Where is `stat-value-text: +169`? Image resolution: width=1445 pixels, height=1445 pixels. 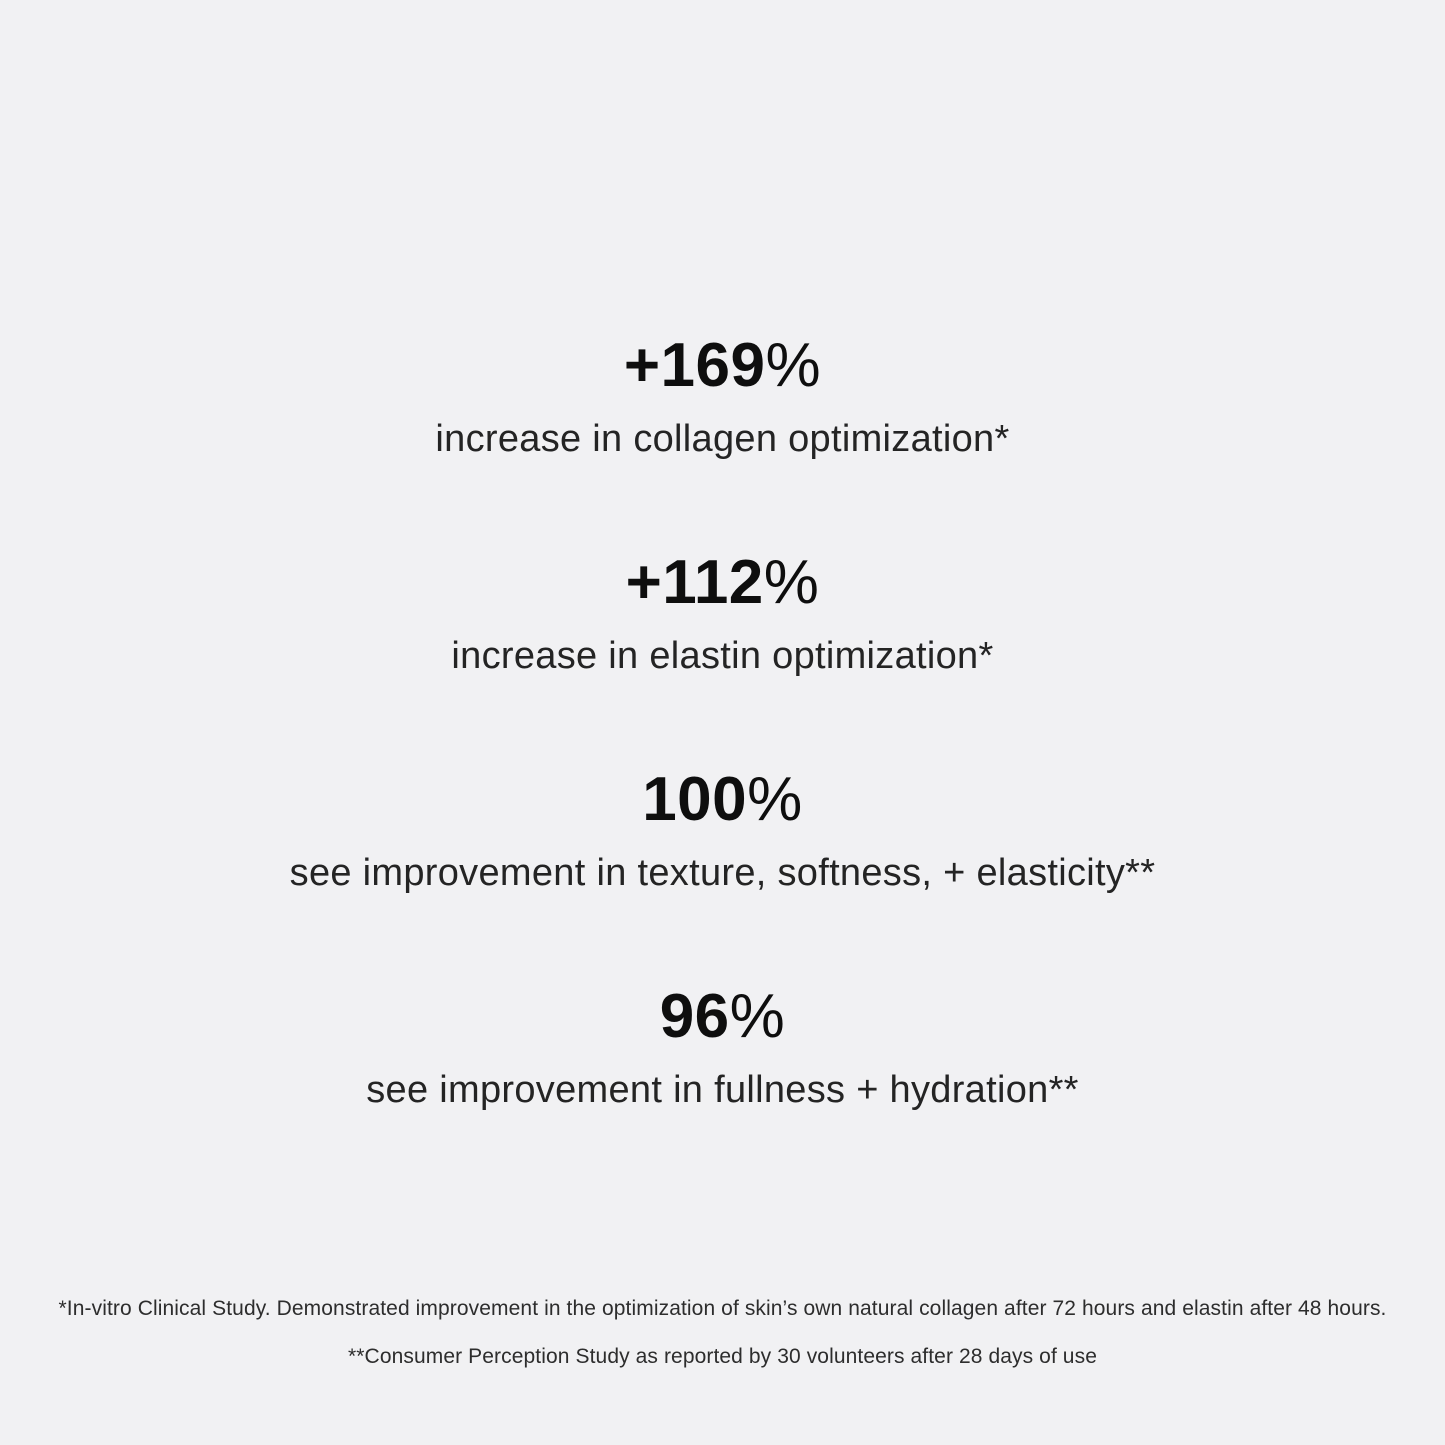
stat-value-text: +169 is located at coordinates (694, 365).